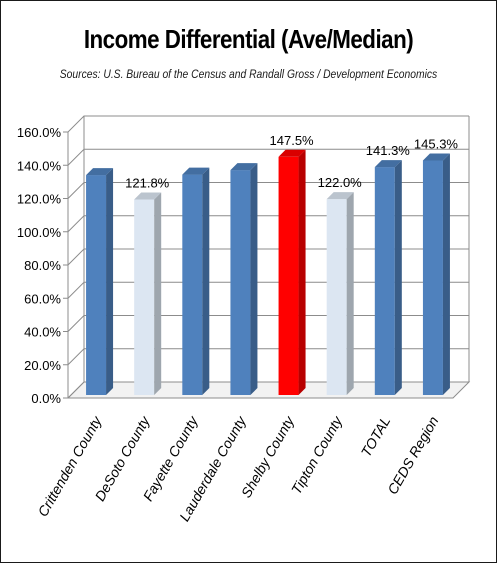 This screenshot has height=563, width=497. Describe the element at coordinates (42, 265) in the screenshot. I see `y-tick-label: 80.0%` at that location.